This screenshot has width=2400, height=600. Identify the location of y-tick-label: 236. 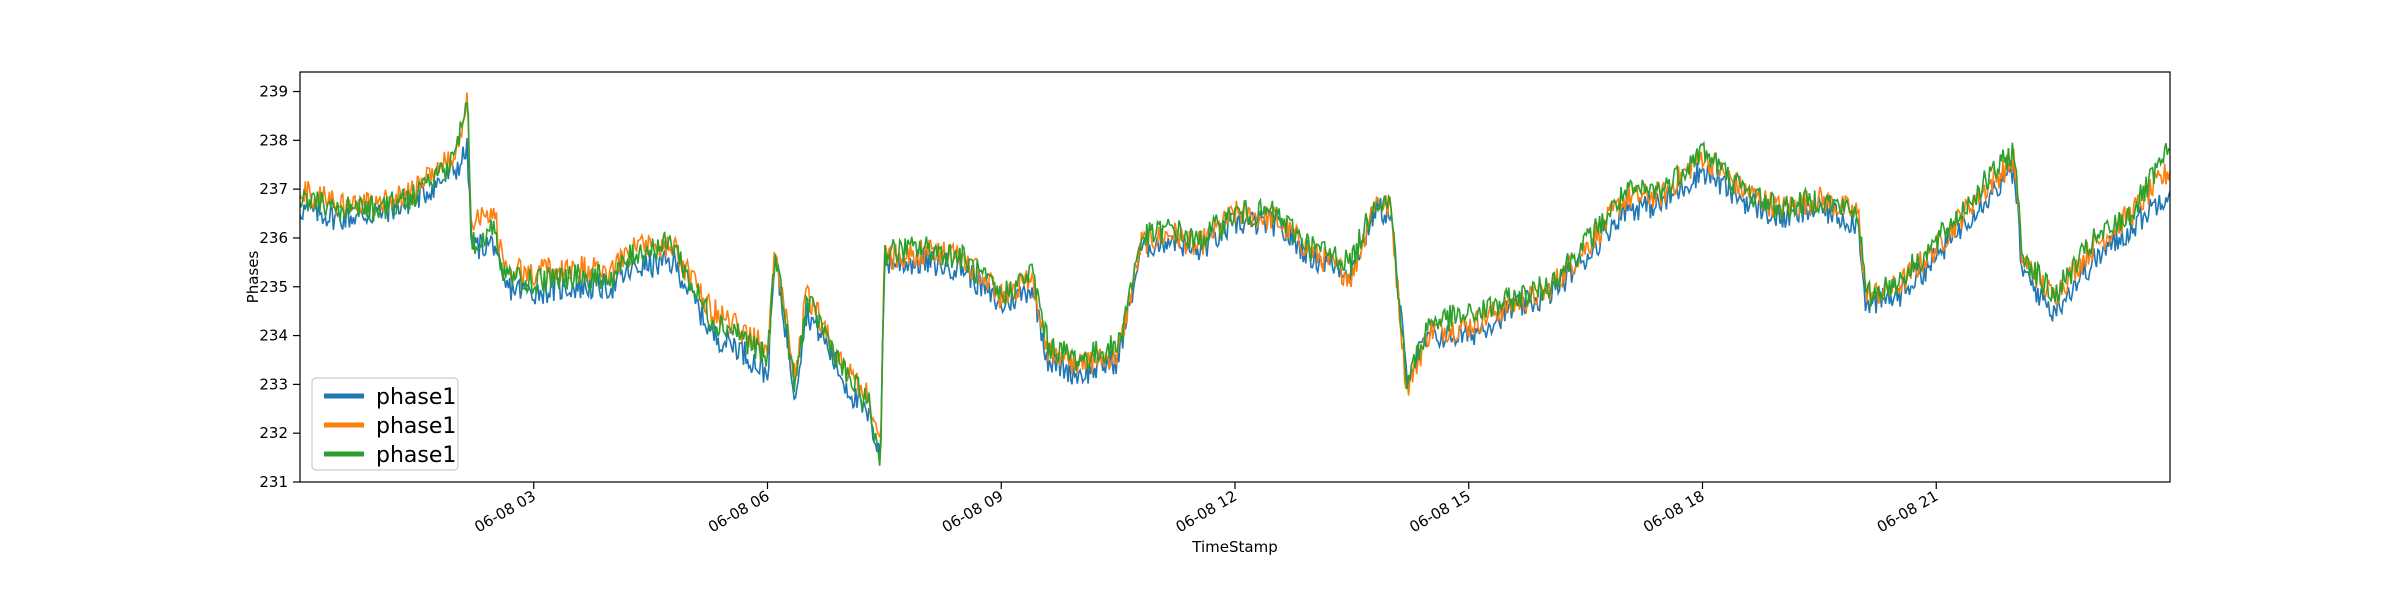
(273, 238).